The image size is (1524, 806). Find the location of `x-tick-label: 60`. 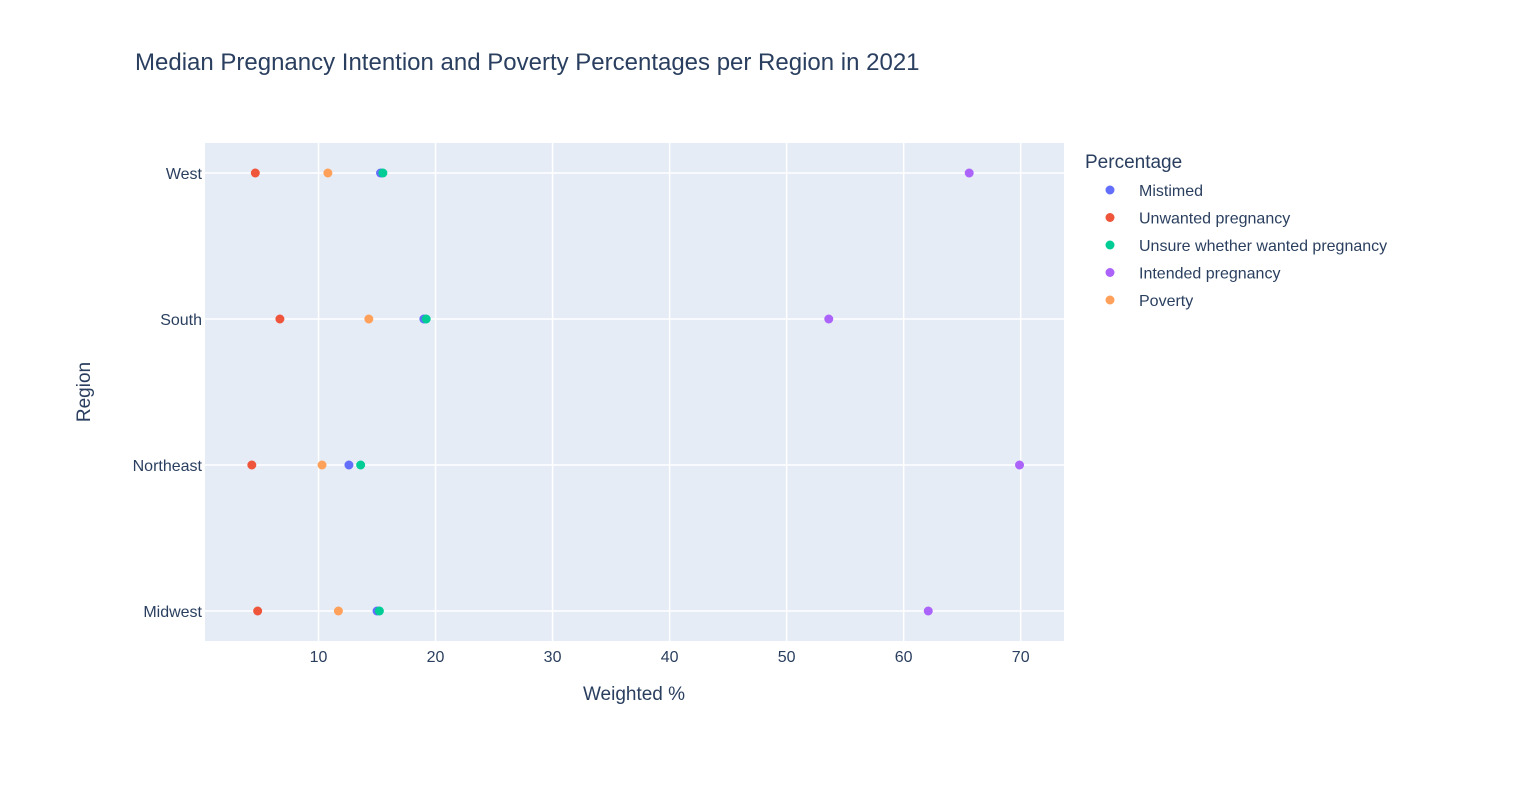

x-tick-label: 60 is located at coordinates (904, 657).